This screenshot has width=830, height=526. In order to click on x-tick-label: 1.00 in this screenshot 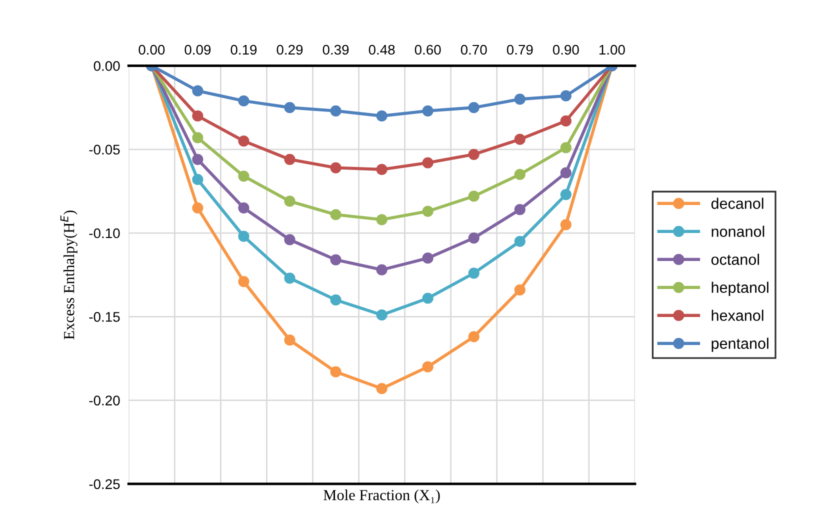, I will do `click(612, 49)`.